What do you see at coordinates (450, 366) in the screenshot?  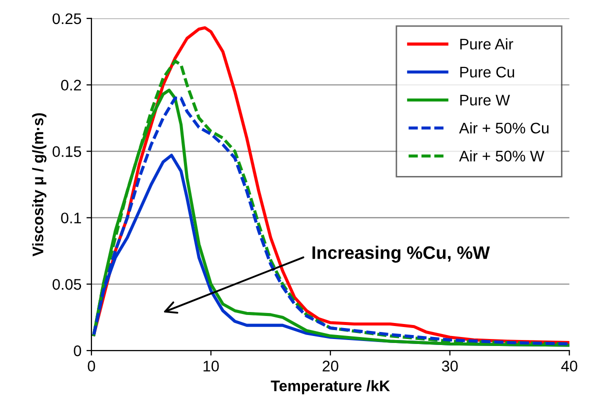 I see `x-tick-label: 30` at bounding box center [450, 366].